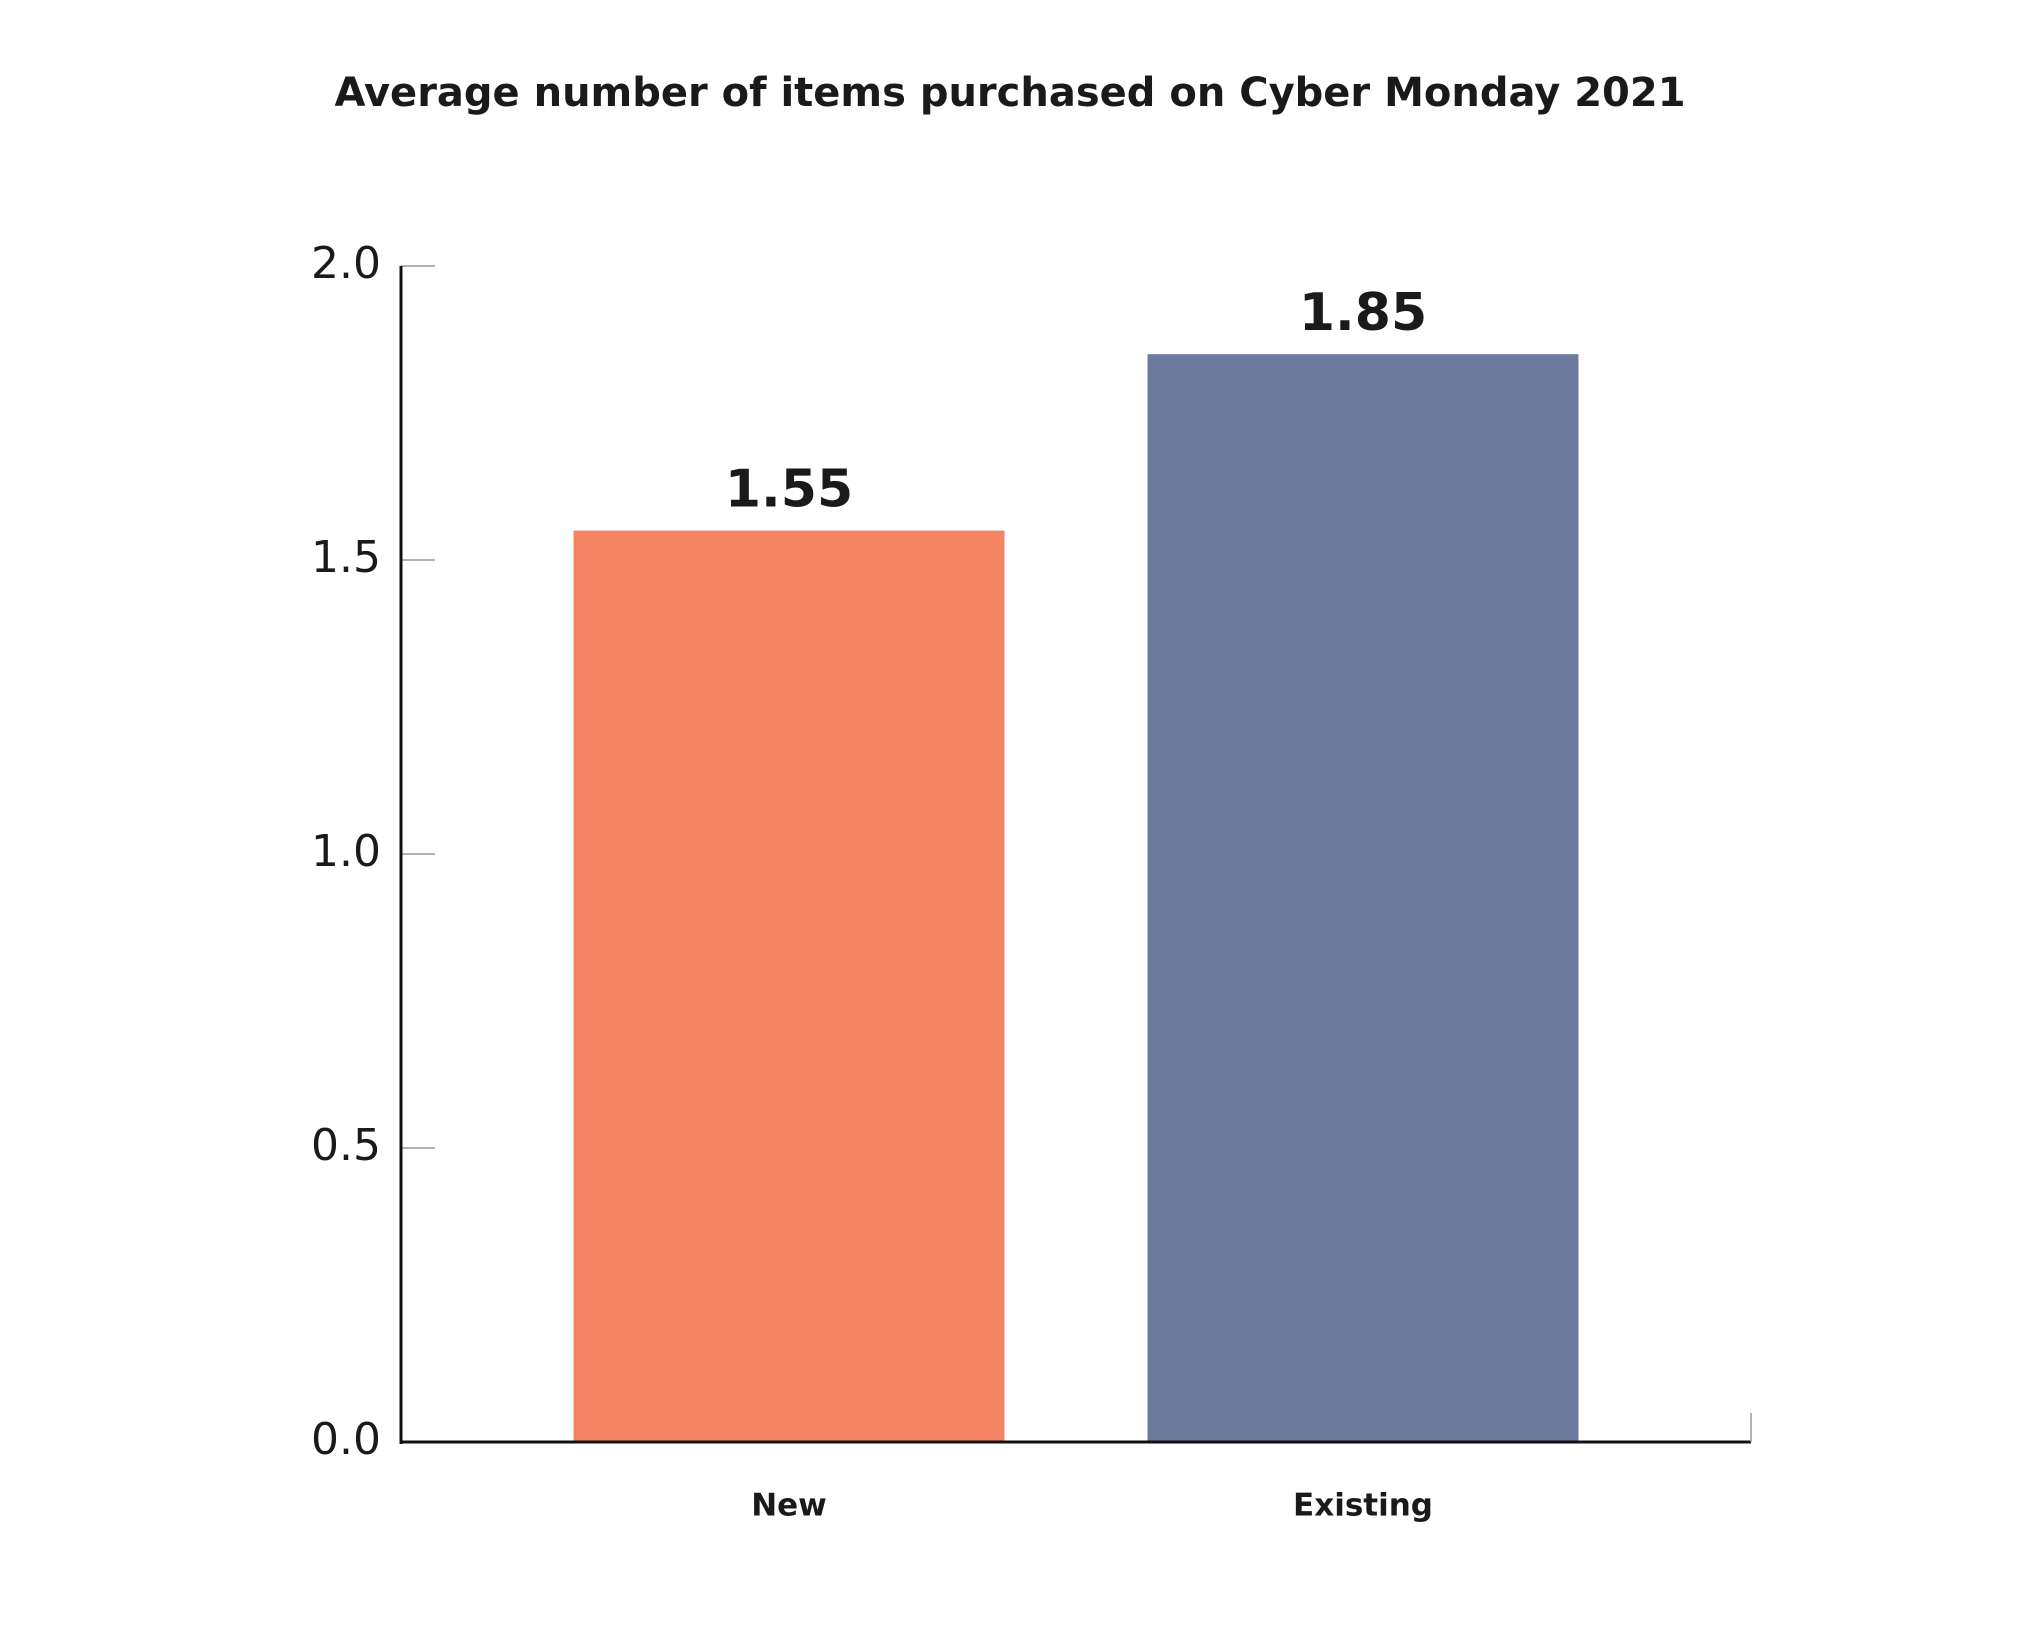 The height and width of the screenshot is (1648, 2019). Describe the element at coordinates (346, 263) in the screenshot. I see `y-tick-label: 2.0` at that location.